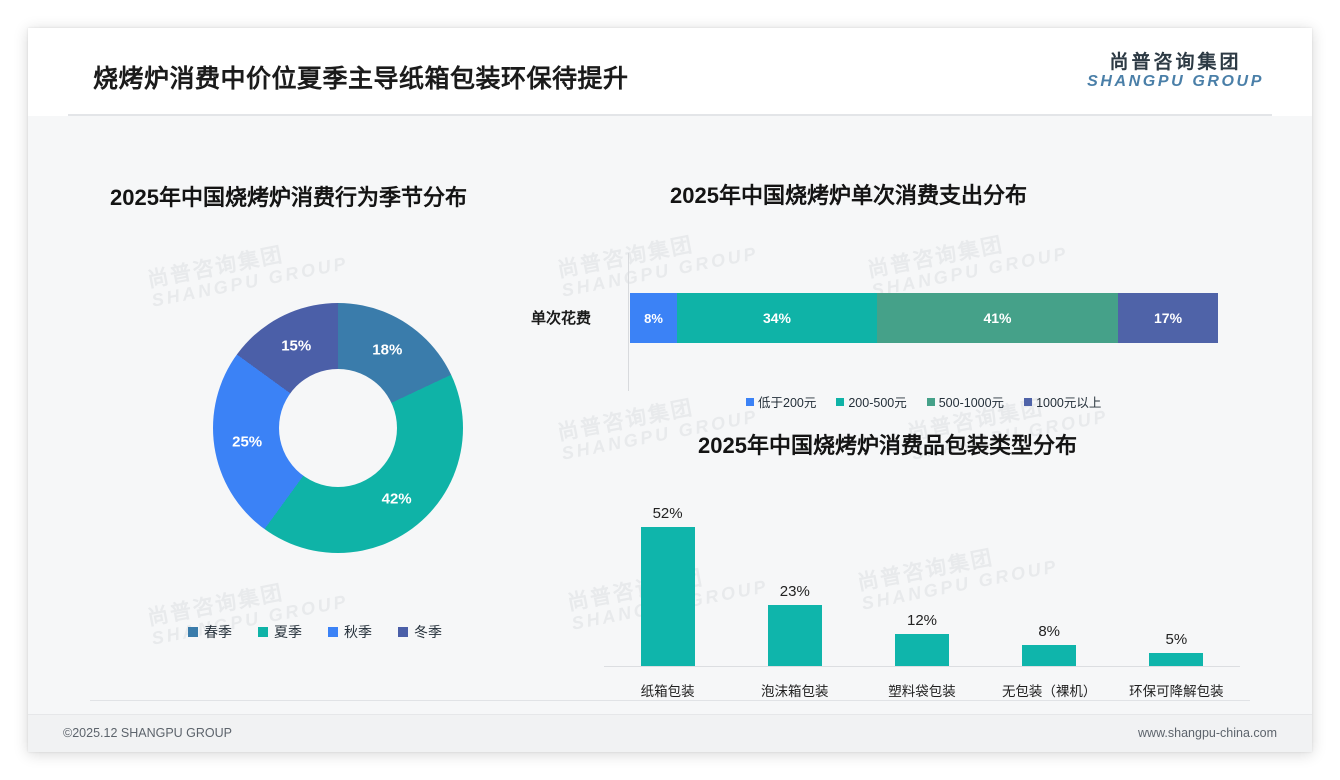  Describe the element at coordinates (288, 197) in the screenshot. I see `donut-chart-title: 2025年中国烧烤炉消费行为季节分布` at that location.